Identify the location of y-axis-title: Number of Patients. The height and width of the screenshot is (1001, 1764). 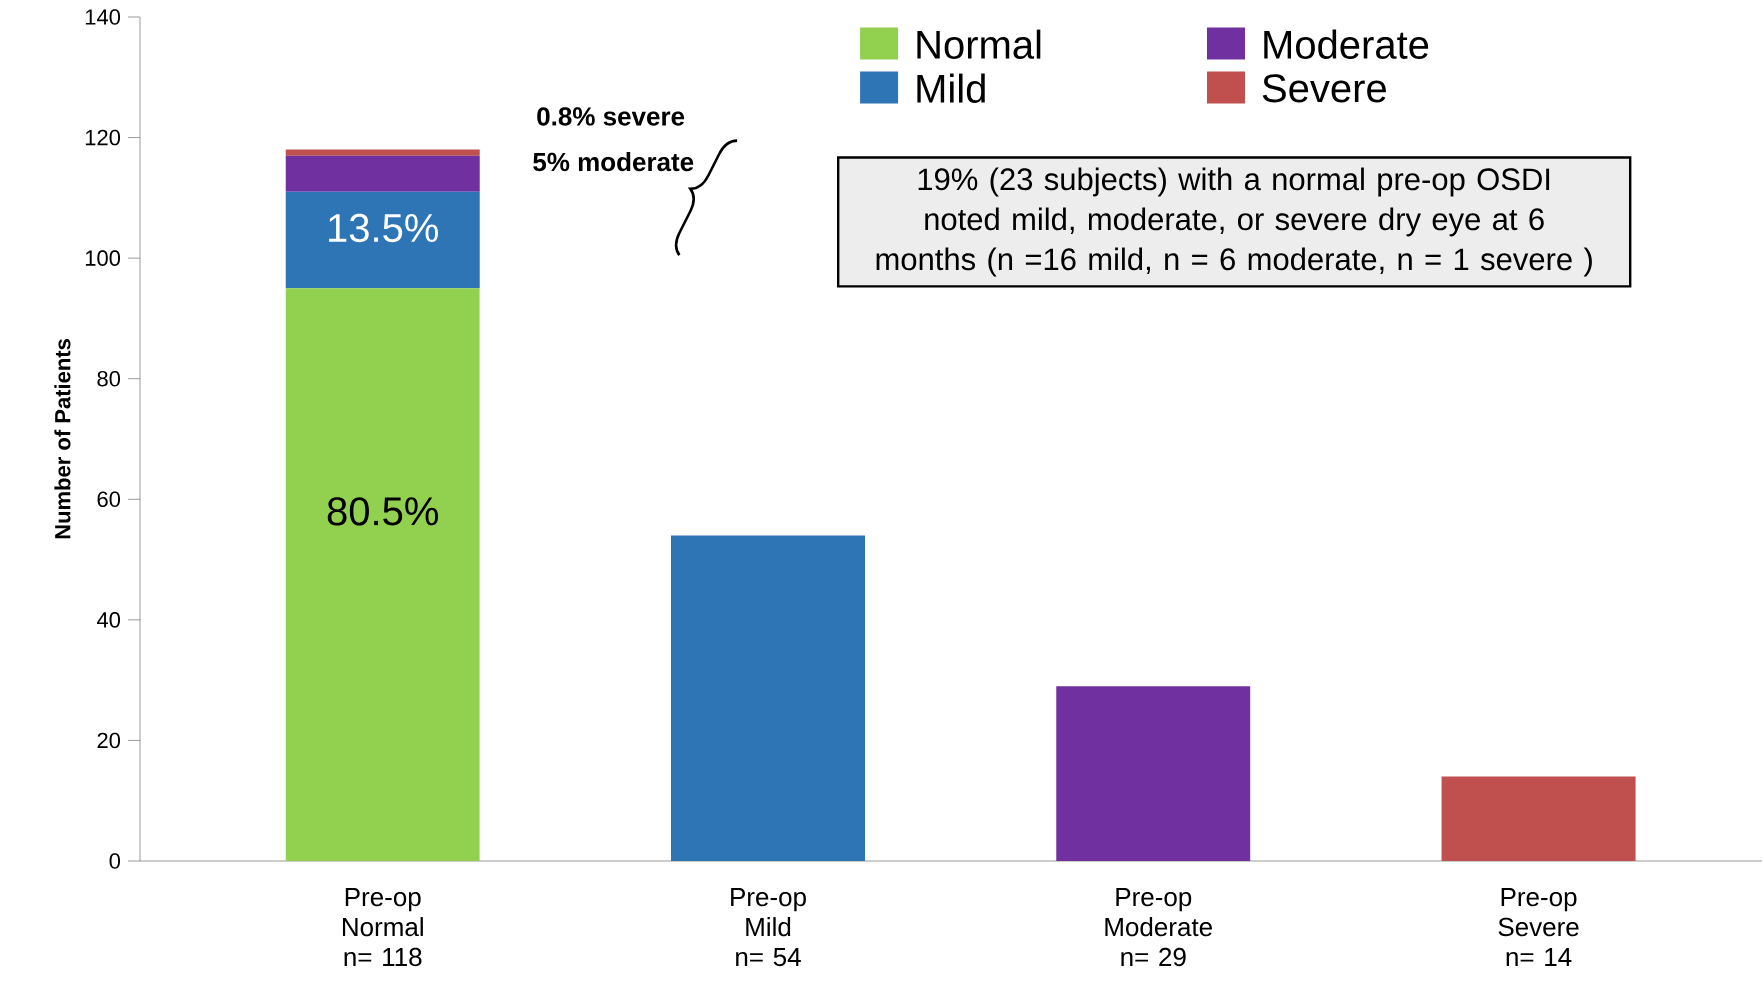
(62, 439).